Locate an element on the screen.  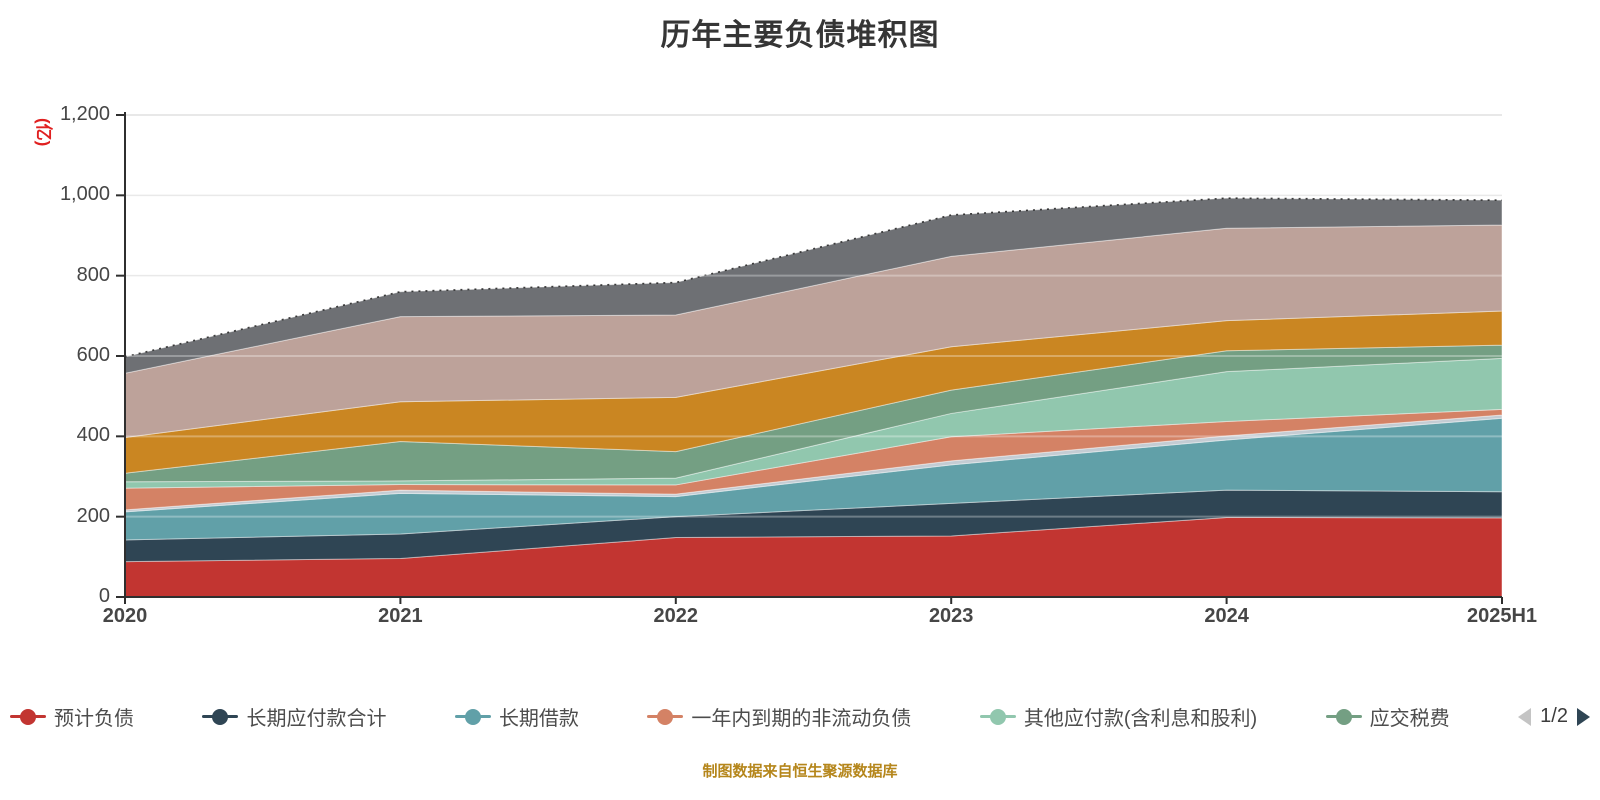
legend-label: 长期应付款合计 is located at coordinates (316, 719).